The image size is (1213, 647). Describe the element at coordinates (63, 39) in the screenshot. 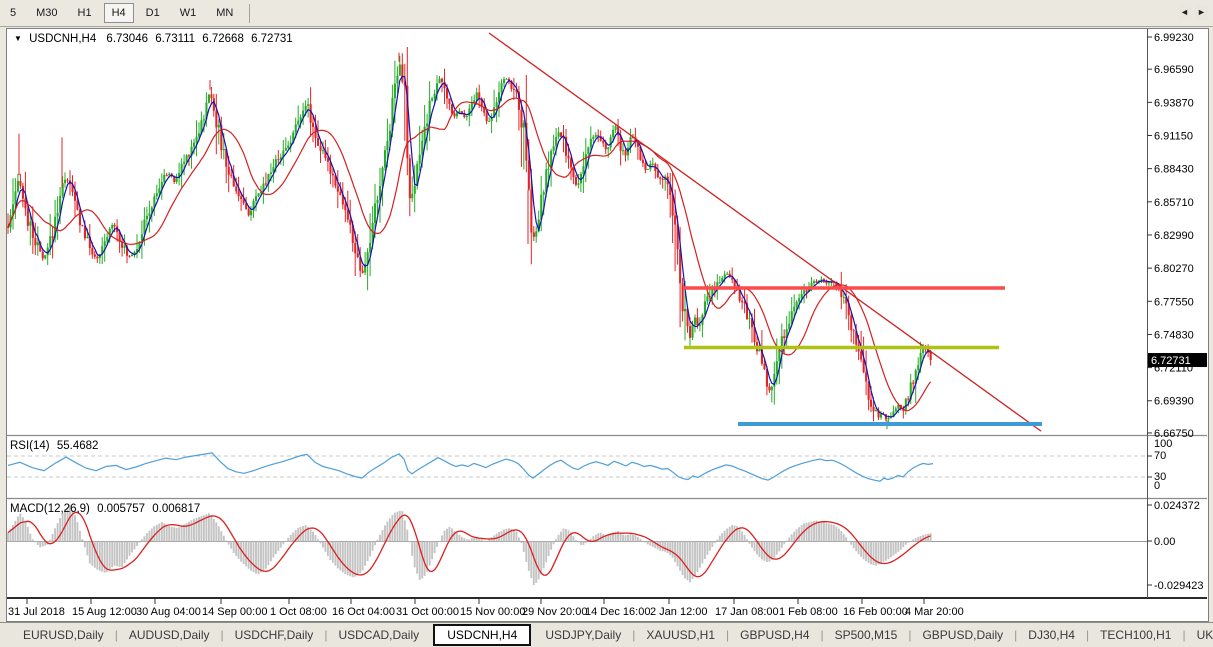

I see `chart-symbol-timeframe: USDCNH,H4` at that location.